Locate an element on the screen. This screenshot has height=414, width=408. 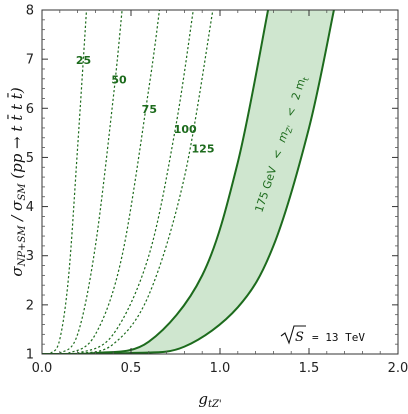
curve-label-25: 25 is located at coordinates (83, 60).